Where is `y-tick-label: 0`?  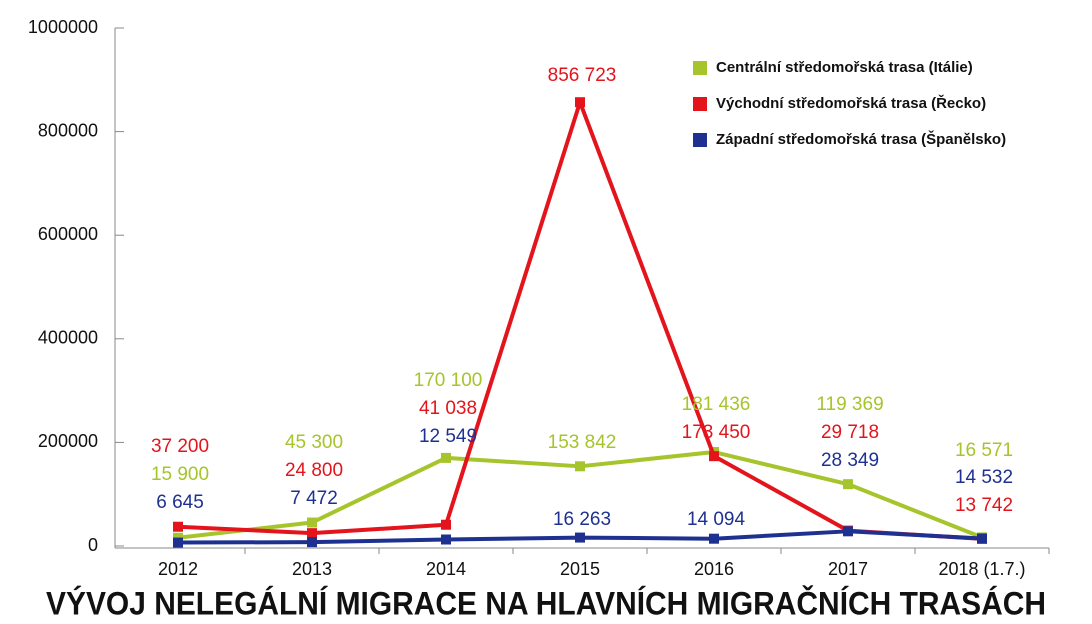
y-tick-label: 0 is located at coordinates (93, 545).